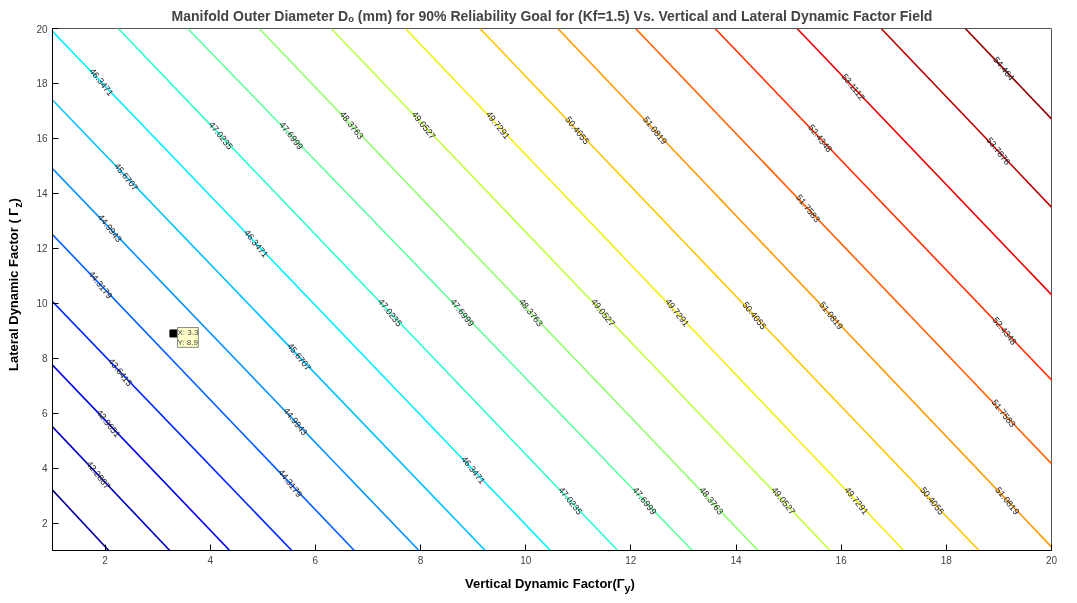  I want to click on x-tick-label: 4, so click(210, 560).